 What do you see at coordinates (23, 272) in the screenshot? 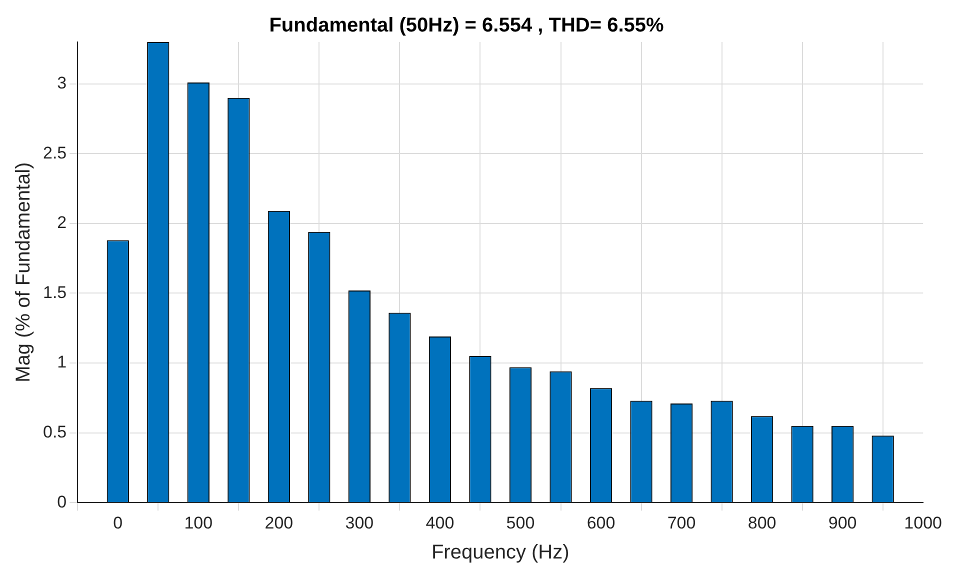
I see `y-axis-title: Mag (% of Fundamental)` at bounding box center [23, 272].